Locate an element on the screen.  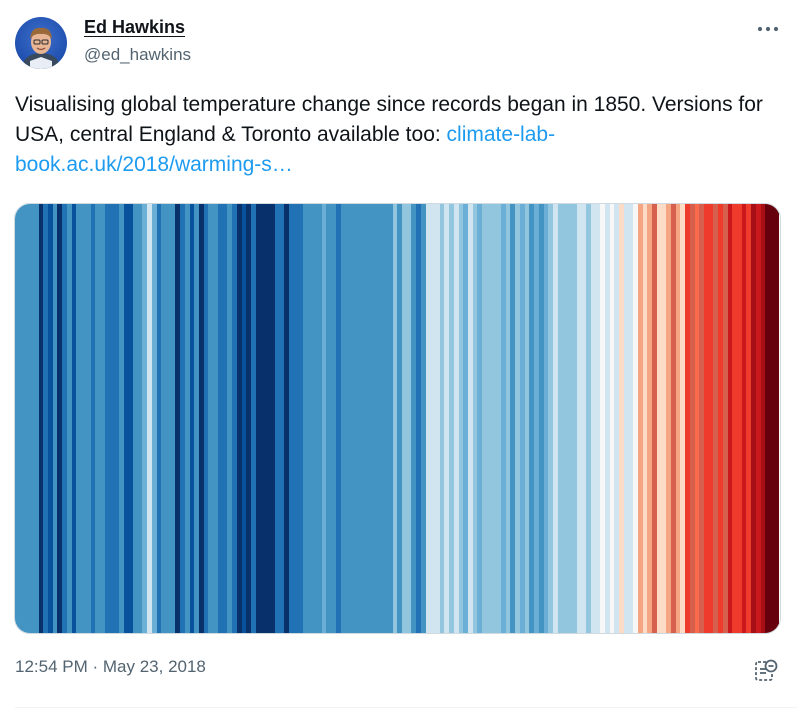
author-handle: @ed_hawkins is located at coordinates (138, 54).